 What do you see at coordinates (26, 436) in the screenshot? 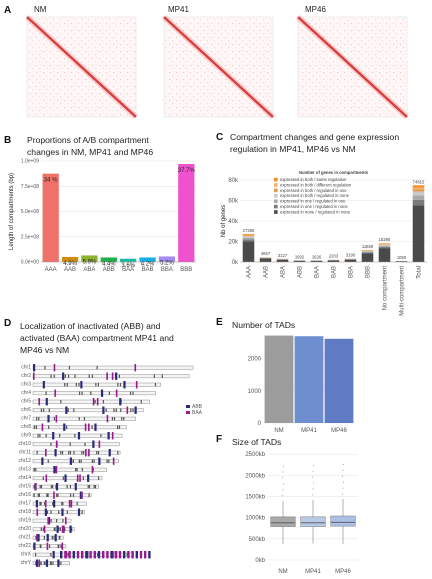
I see `chromosome-label: chr9` at bounding box center [26, 436].